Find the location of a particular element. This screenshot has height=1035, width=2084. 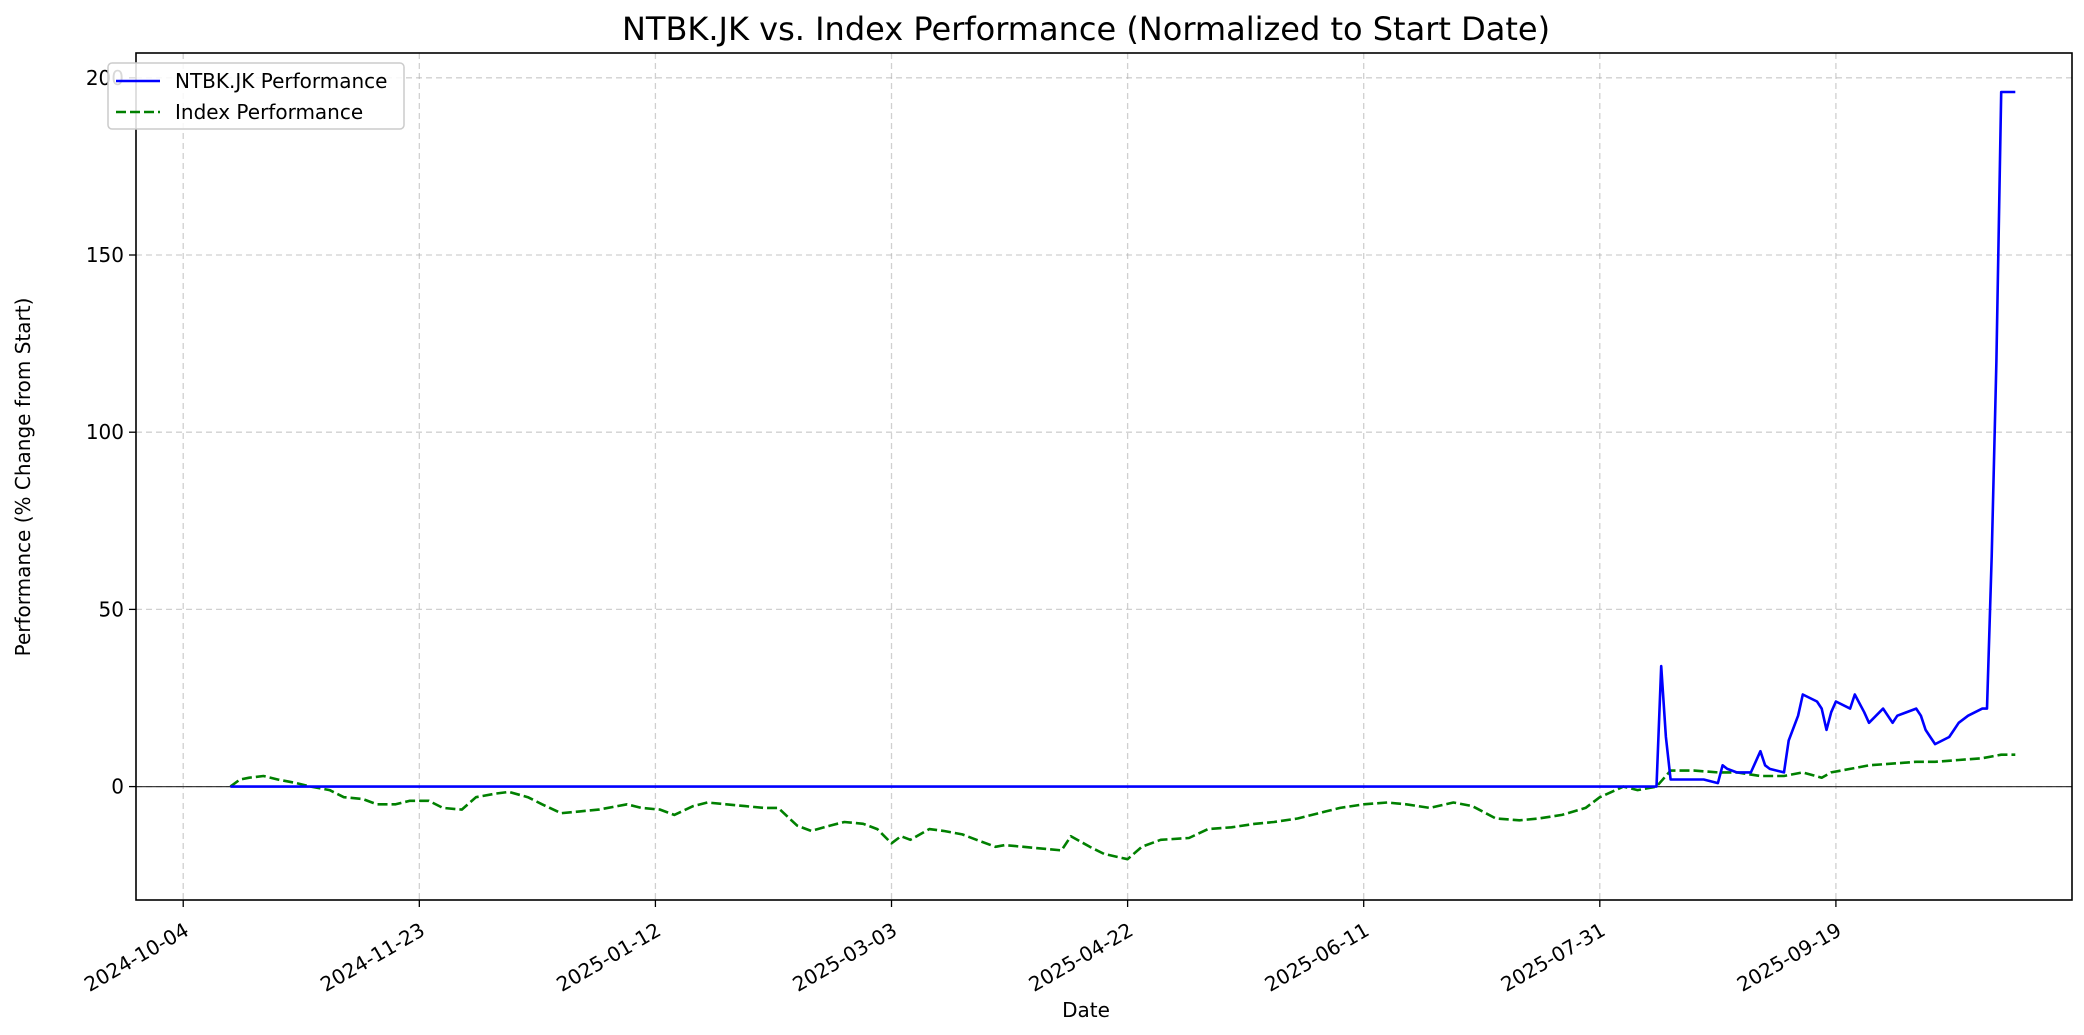

legend-box is located at coordinates (256, 96).